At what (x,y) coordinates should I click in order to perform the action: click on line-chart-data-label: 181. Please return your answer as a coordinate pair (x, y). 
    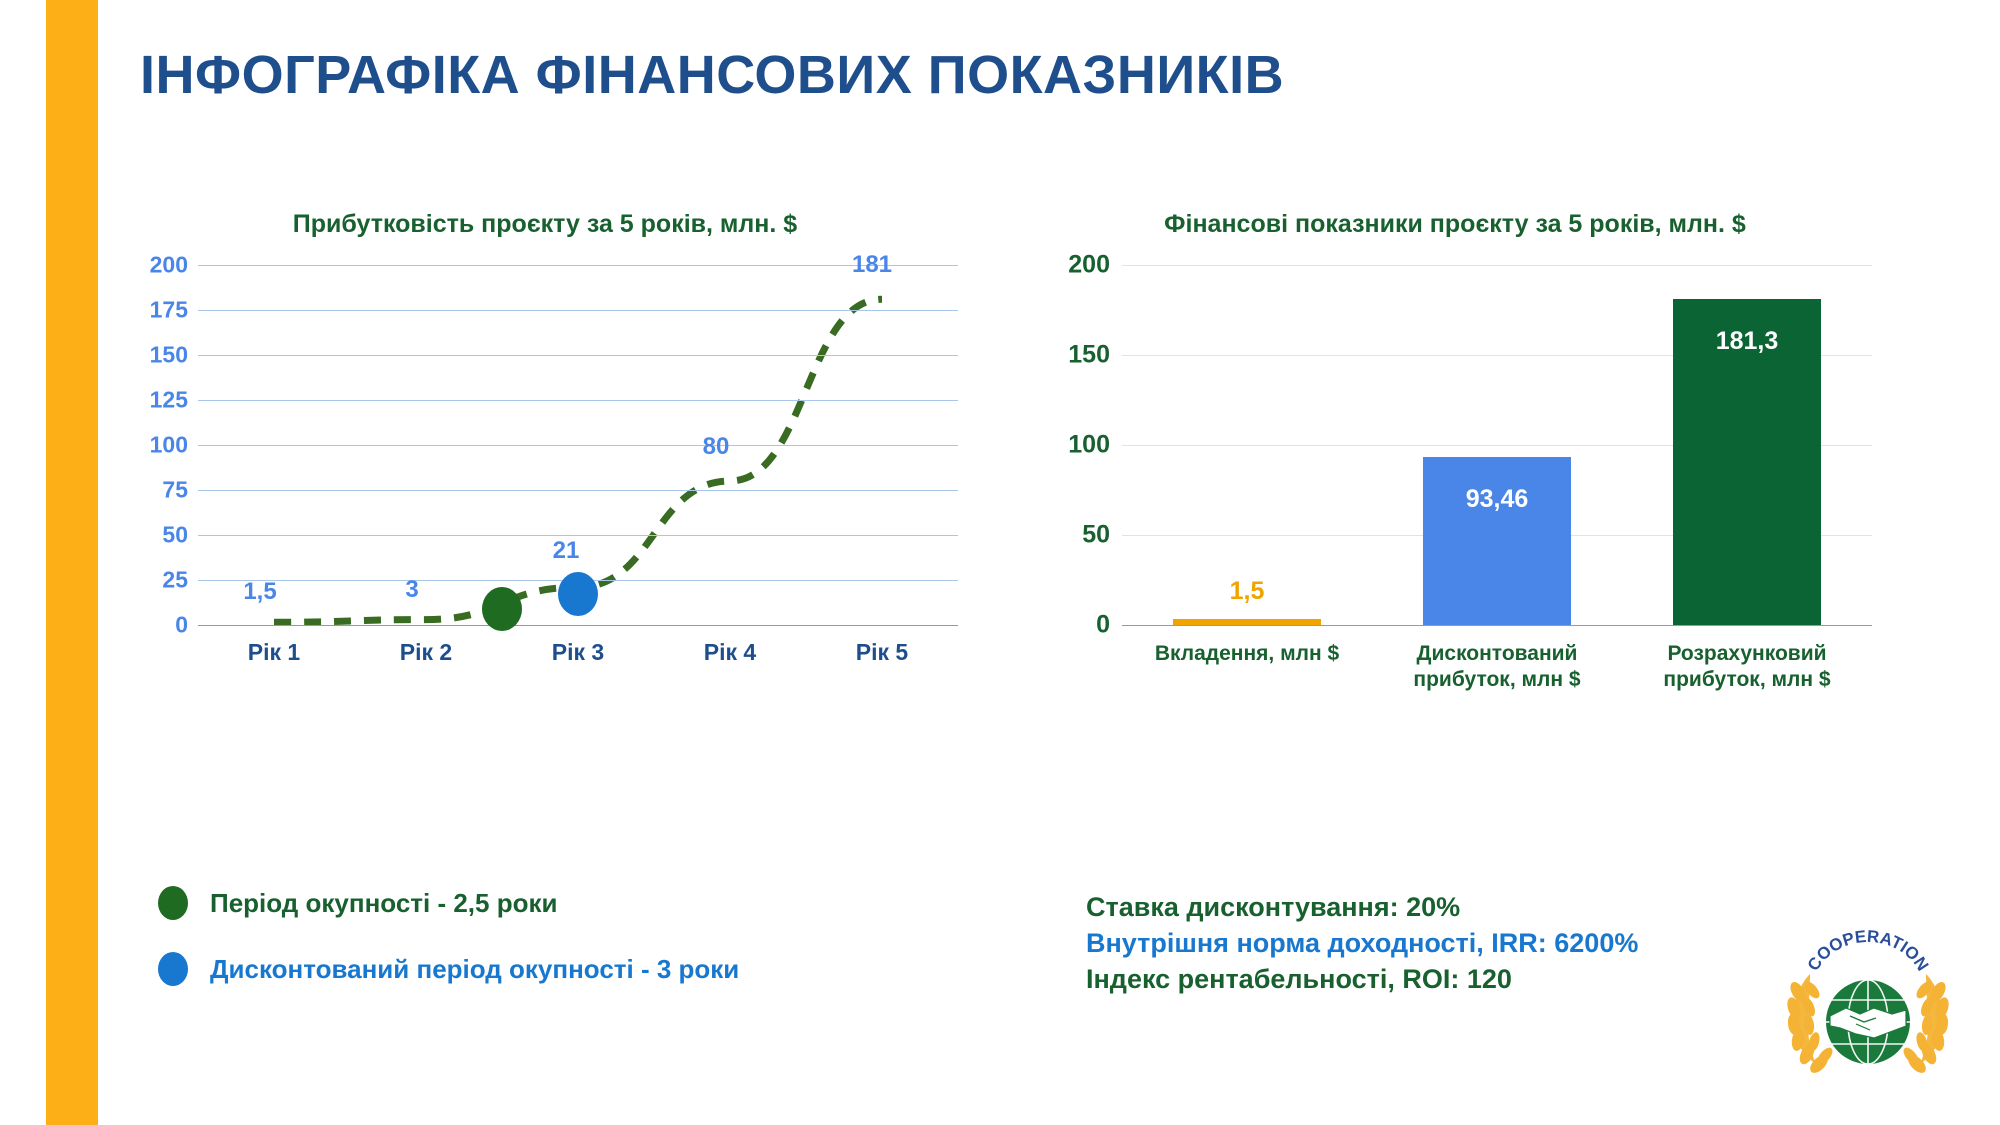
    Looking at the image, I should click on (872, 265).